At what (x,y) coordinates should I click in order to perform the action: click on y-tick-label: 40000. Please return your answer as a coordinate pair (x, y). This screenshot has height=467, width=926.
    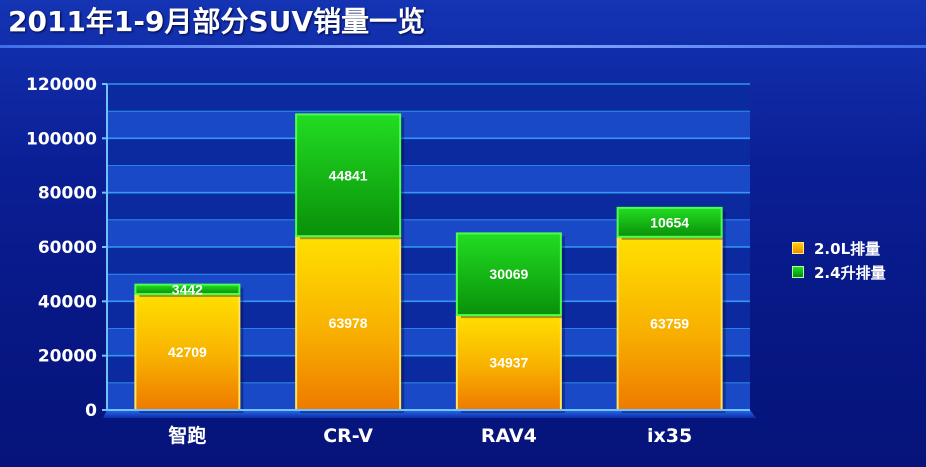
    Looking at the image, I should click on (67, 302).